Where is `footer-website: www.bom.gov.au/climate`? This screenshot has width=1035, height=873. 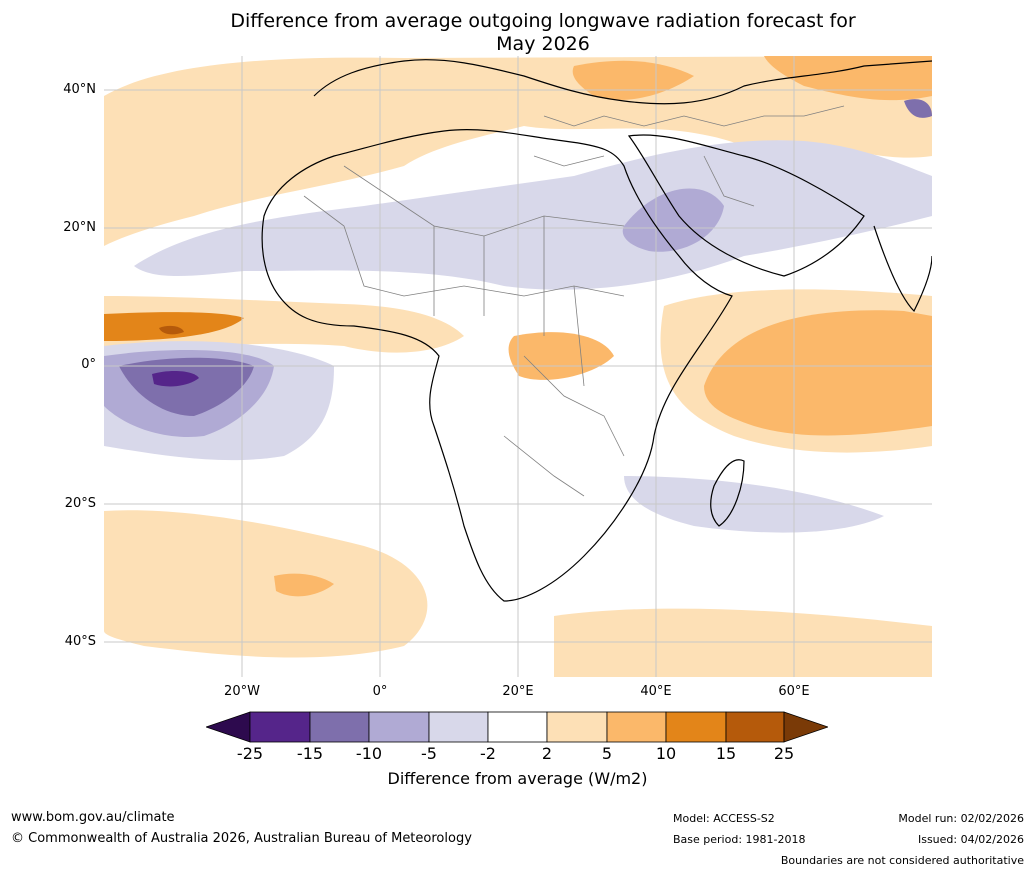 footer-website: www.bom.gov.au/climate is located at coordinates (93, 817).